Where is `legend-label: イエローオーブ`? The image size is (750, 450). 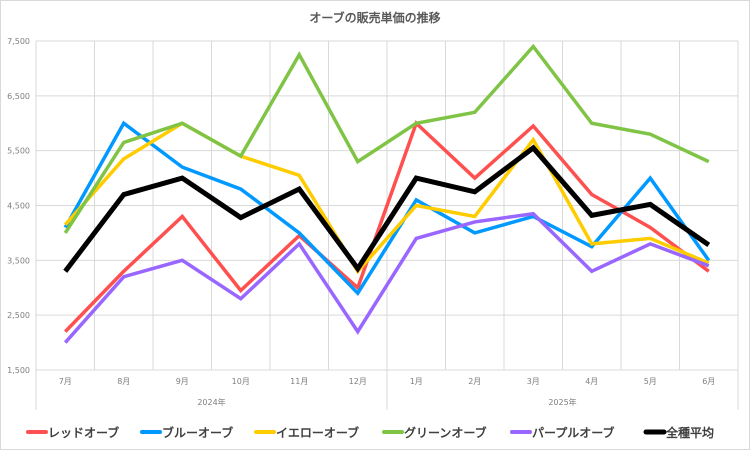
legend-label: イエローオーブ is located at coordinates (317, 432).